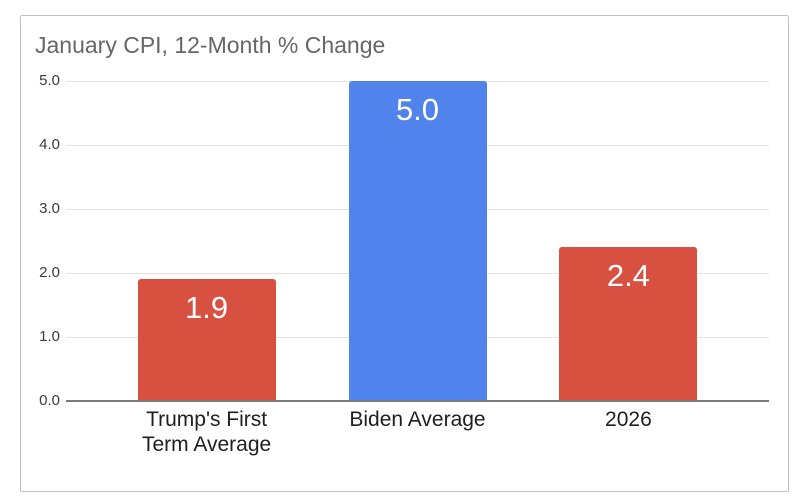 The height and width of the screenshot is (502, 800). What do you see at coordinates (206, 340) in the screenshot?
I see `bar: 1.9` at bounding box center [206, 340].